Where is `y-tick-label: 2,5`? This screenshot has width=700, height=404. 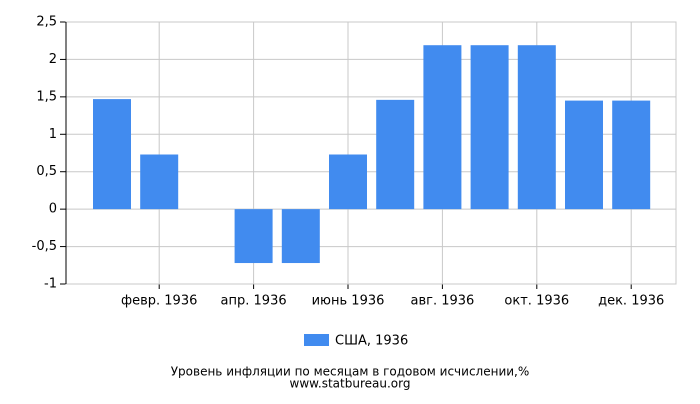
y-tick-label: 2,5 is located at coordinates (46, 22).